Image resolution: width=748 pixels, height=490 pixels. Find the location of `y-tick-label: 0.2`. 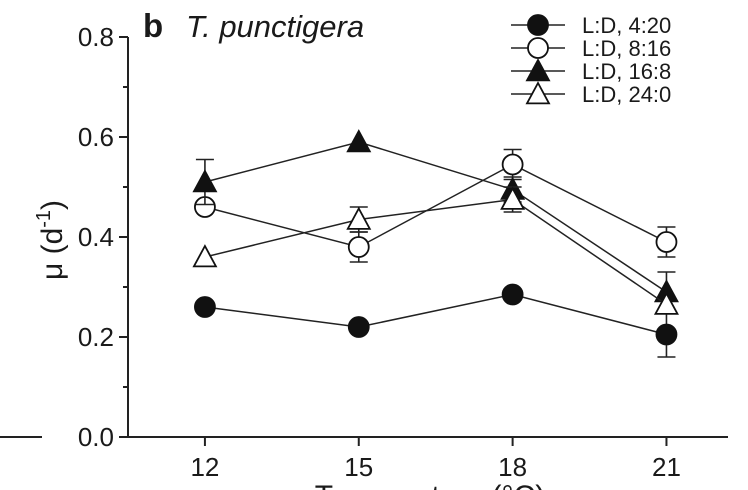

y-tick-label: 0.2 is located at coordinates (96, 337).